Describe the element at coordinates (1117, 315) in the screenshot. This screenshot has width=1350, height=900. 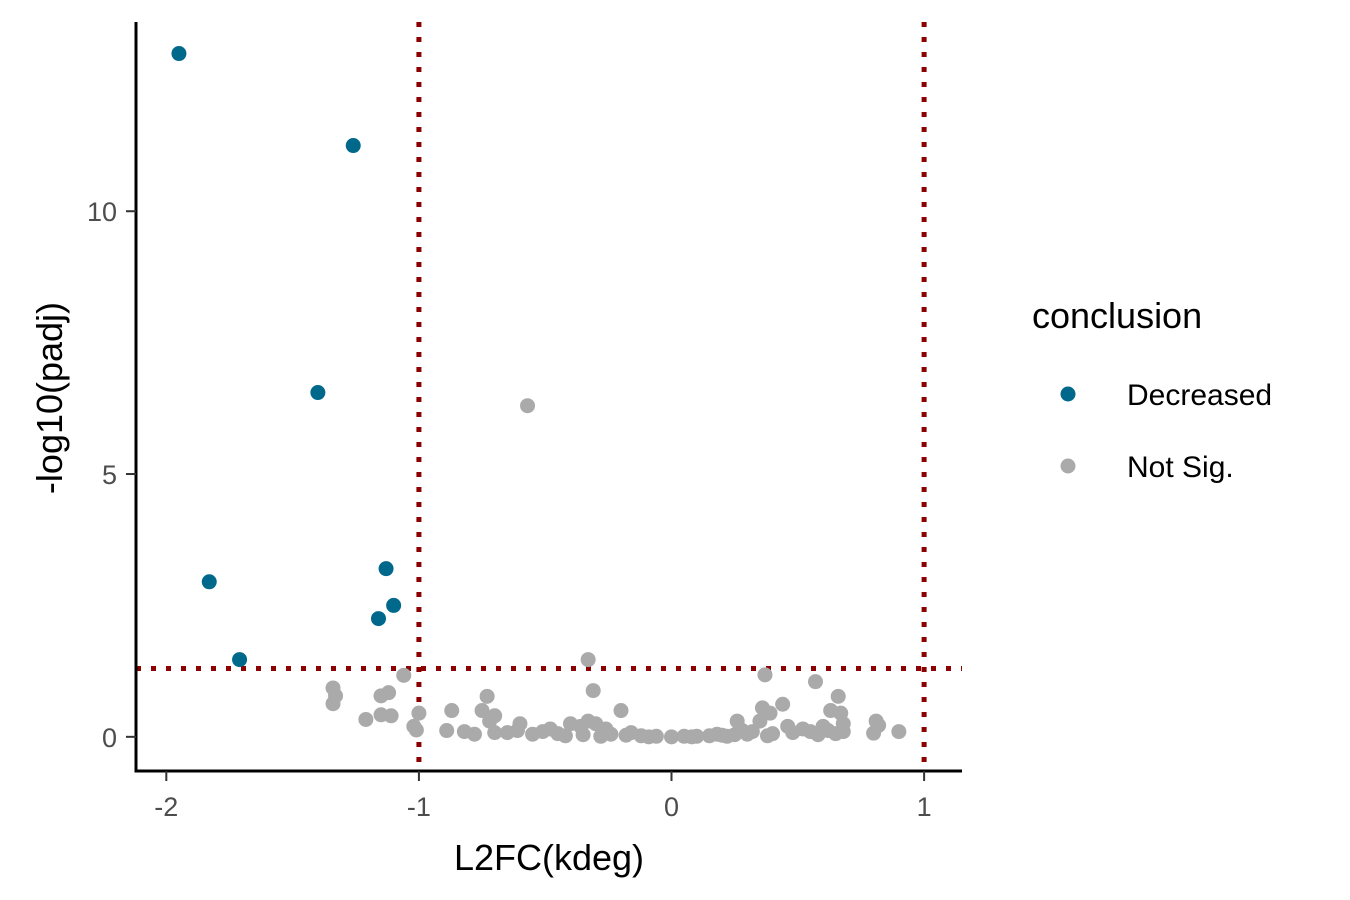
I see `legend-title: conclusion` at that location.